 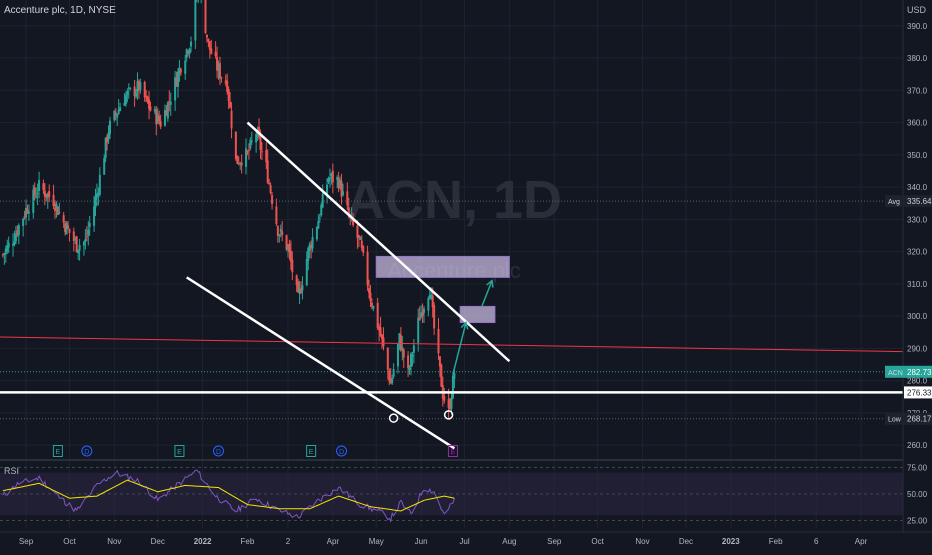 What do you see at coordinates (12, 471) in the screenshot?
I see `rsi-label: RSI` at bounding box center [12, 471].